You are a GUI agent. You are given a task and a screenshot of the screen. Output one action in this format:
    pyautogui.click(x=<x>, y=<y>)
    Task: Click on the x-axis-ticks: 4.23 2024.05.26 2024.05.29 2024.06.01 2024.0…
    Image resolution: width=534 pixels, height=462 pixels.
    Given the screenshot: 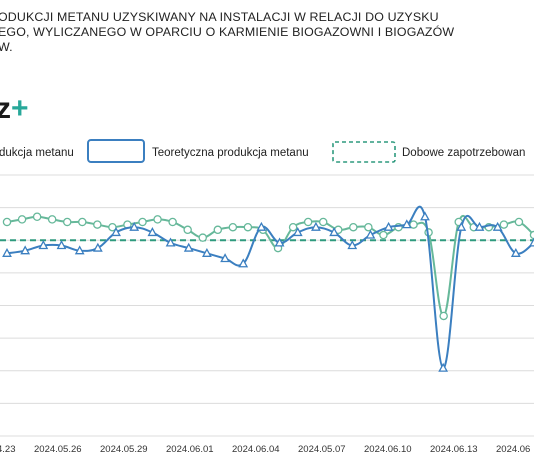 What is the action you would take?
    pyautogui.click(x=265, y=449)
    